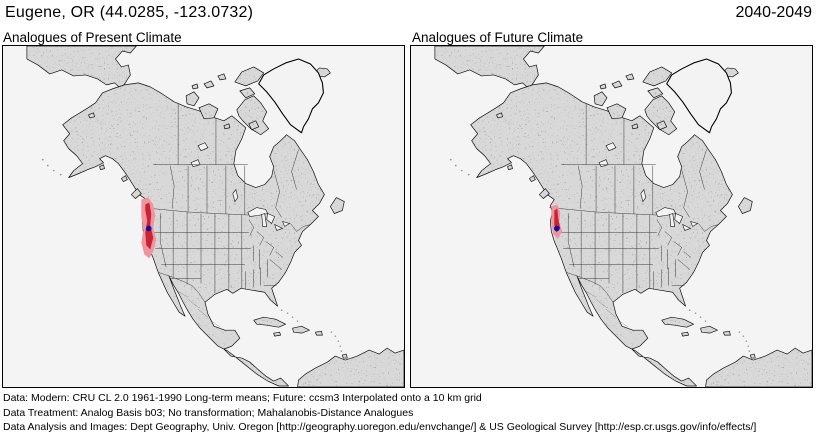  What do you see at coordinates (557, 221) in the screenshot?
I see `analogue-region-future` at bounding box center [557, 221].